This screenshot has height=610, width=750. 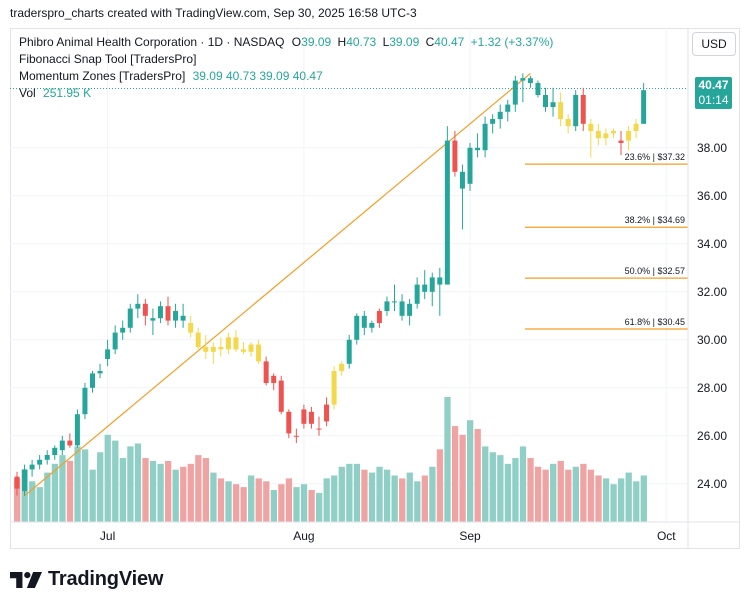 I want to click on high-key: H, so click(x=342, y=42).